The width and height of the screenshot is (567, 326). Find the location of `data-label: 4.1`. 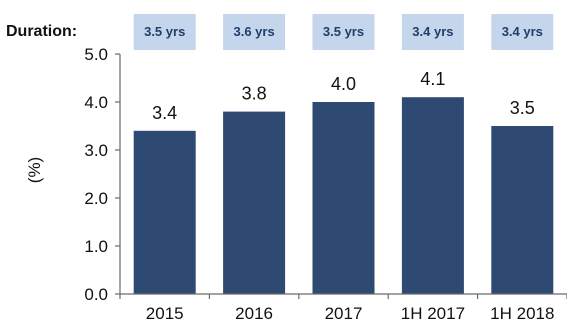

data-label: 4.1 is located at coordinates (432, 79).